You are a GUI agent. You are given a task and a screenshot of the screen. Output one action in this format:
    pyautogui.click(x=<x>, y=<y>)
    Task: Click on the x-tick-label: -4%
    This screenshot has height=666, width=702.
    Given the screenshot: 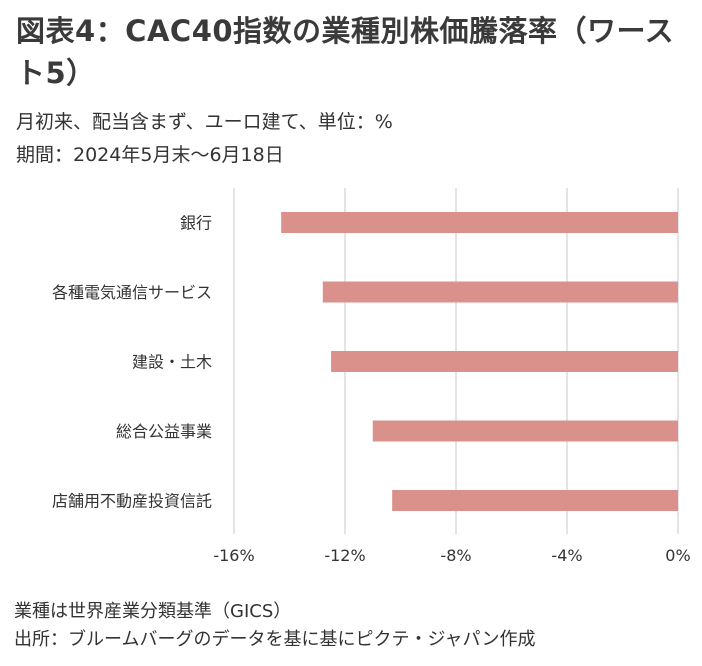 What is the action you would take?
    pyautogui.click(x=566, y=555)
    